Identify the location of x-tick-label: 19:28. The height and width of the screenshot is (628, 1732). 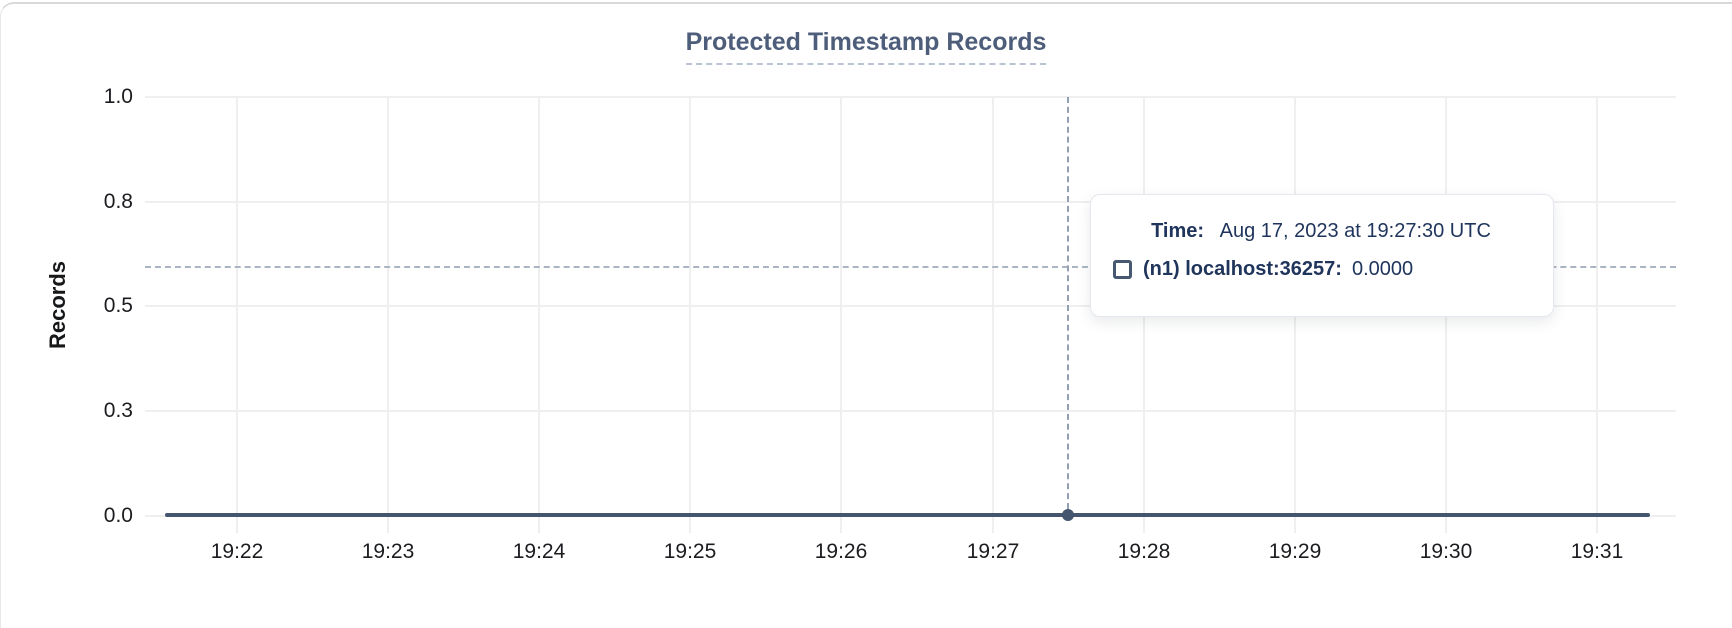
(1144, 551).